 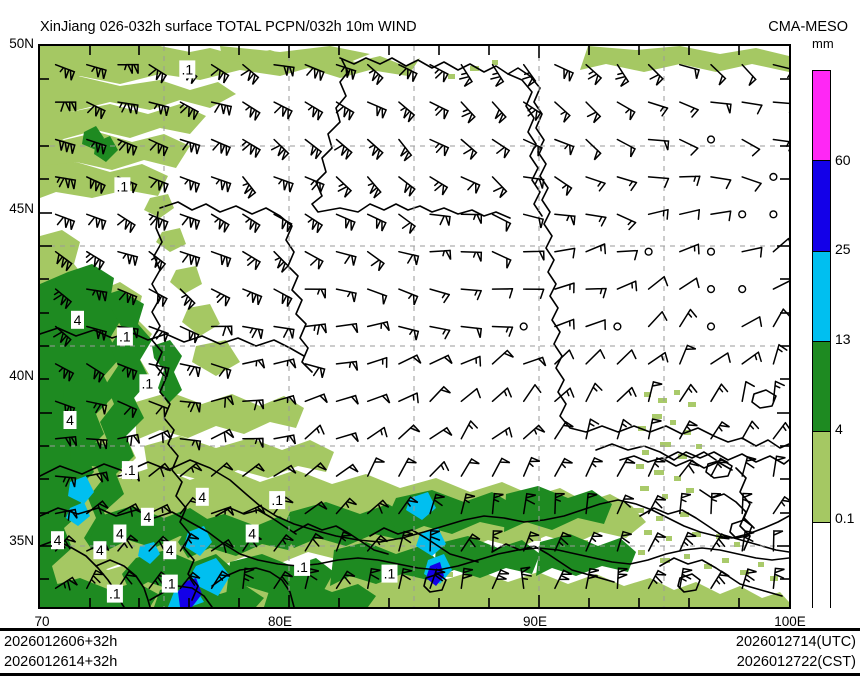 I want to click on colorbar, so click(x=821, y=341).